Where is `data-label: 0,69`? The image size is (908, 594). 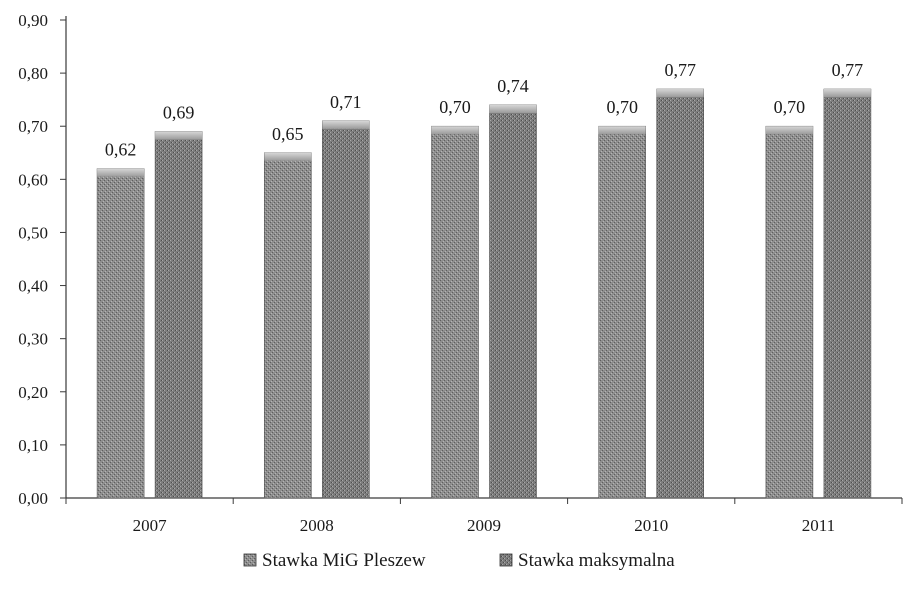
data-label: 0,69 is located at coordinates (179, 113).